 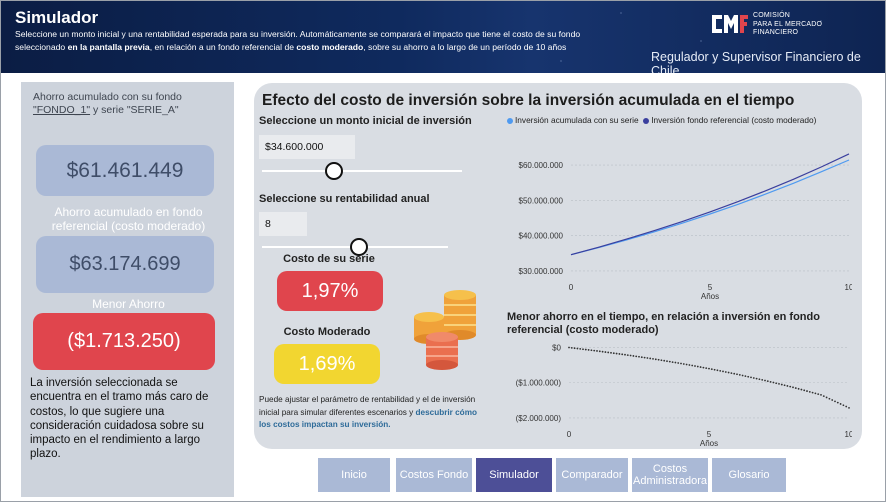 What do you see at coordinates (848, 287) in the screenshot?
I see `x-tick-label: 10` at bounding box center [848, 287].